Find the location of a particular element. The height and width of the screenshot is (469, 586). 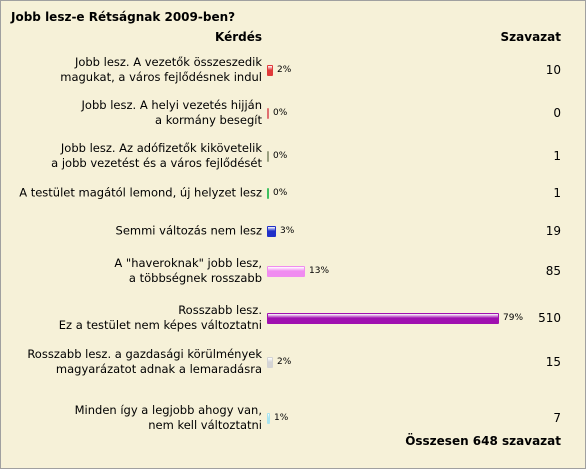

option-label-line1: Minden így a legjobb ahogy van, is located at coordinates (168, 410).